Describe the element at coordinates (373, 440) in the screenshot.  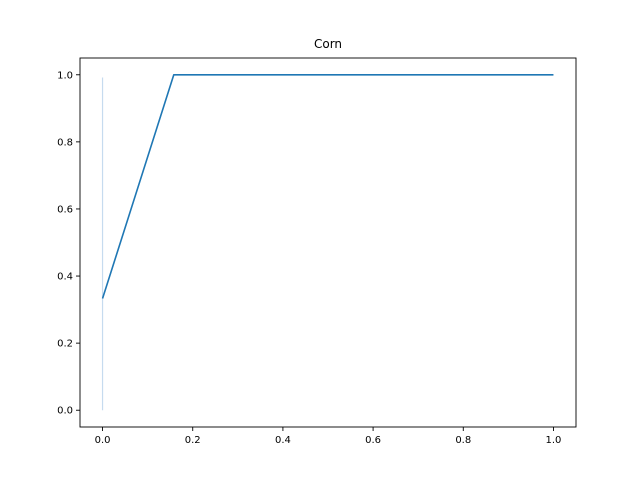
I see `x-tick-label: 0.6` at that location.